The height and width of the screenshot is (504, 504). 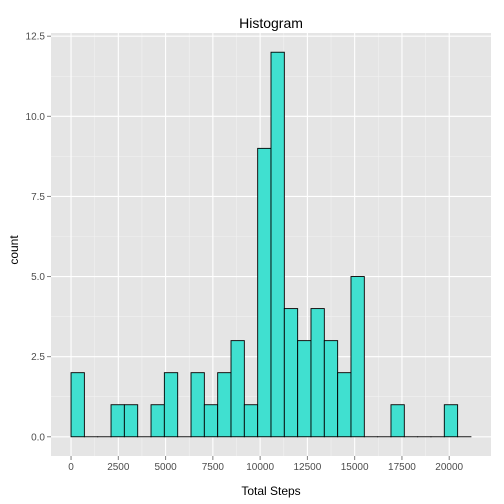 I want to click on y-tick-label: 0.0, so click(x=38, y=437).